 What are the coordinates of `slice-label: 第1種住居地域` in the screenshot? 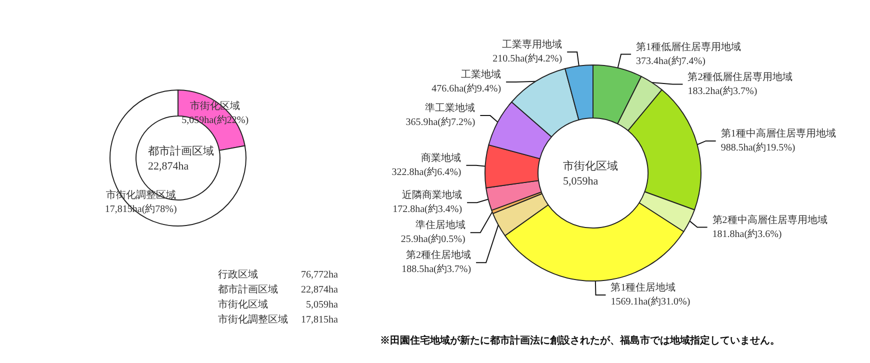 It's located at (643, 287).